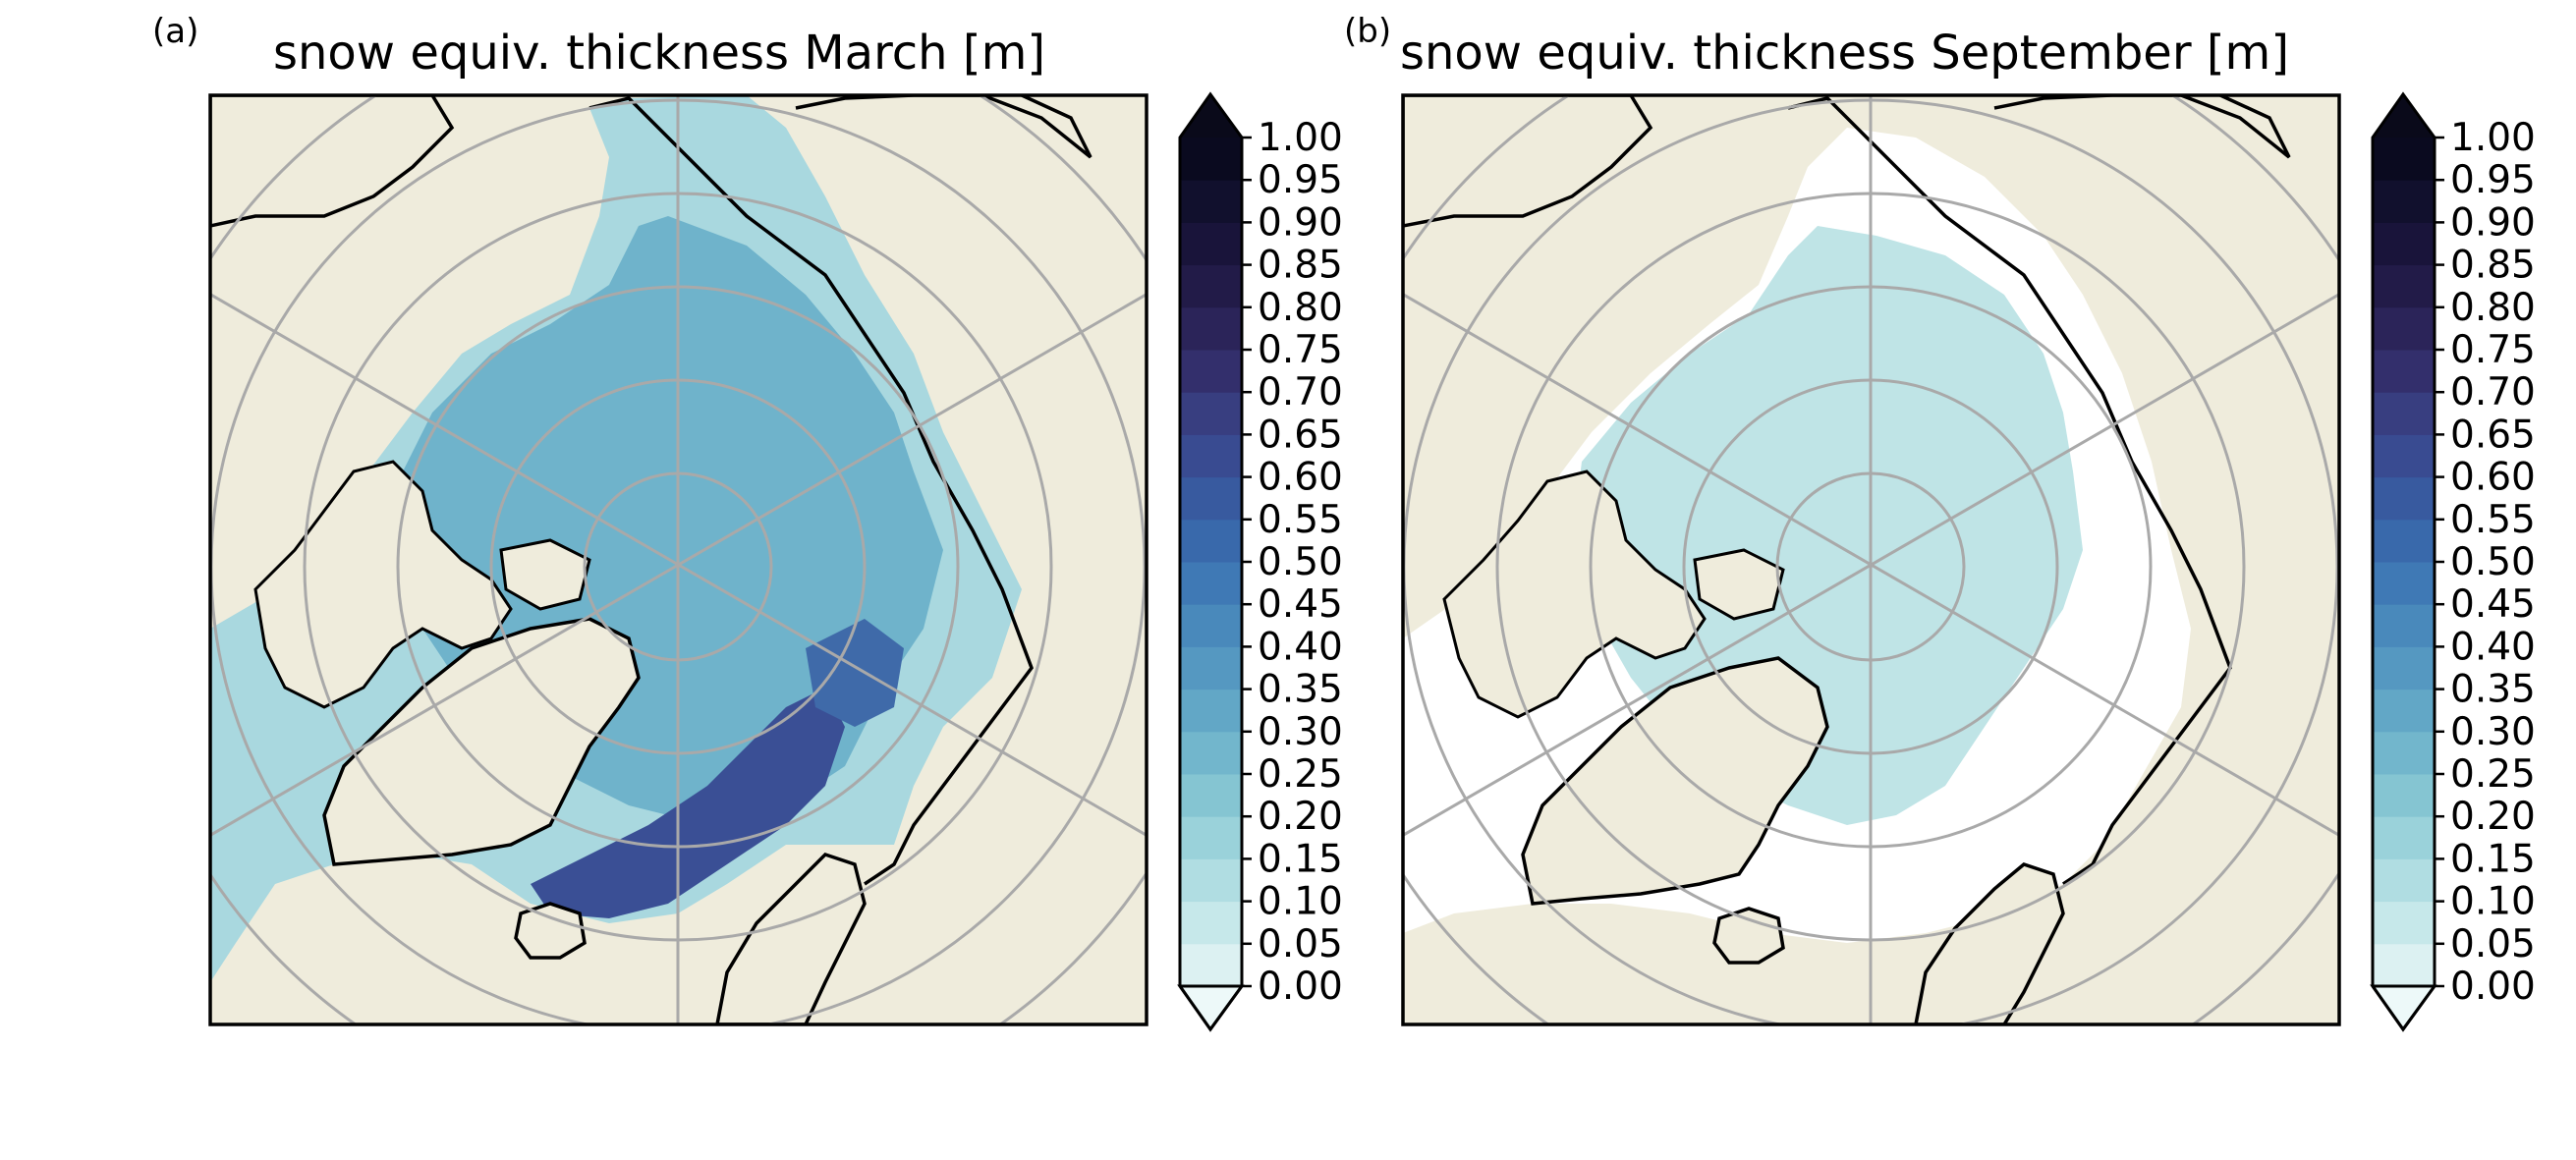 This screenshot has height=1160, width=2576. What do you see at coordinates (2493, 774) in the screenshot?
I see `colorbar-tick-label: 0.25` at bounding box center [2493, 774].